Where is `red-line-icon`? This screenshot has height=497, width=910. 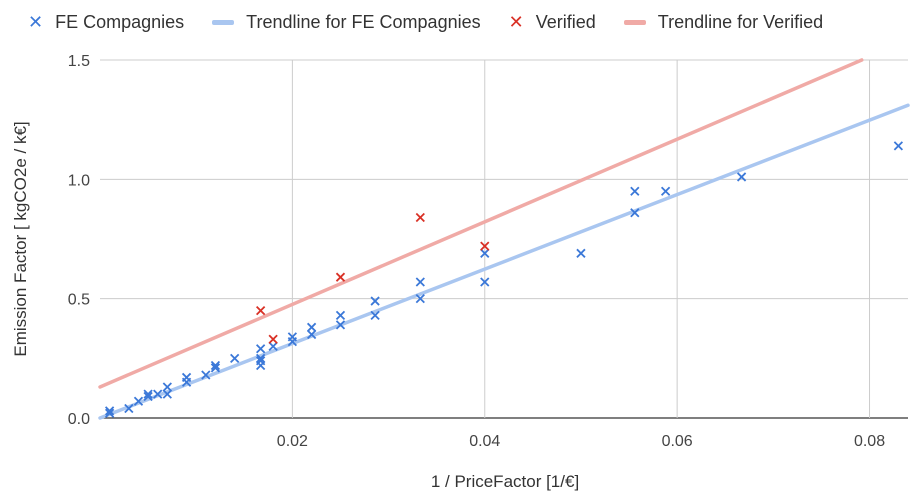
red-line-icon is located at coordinates (634, 22).